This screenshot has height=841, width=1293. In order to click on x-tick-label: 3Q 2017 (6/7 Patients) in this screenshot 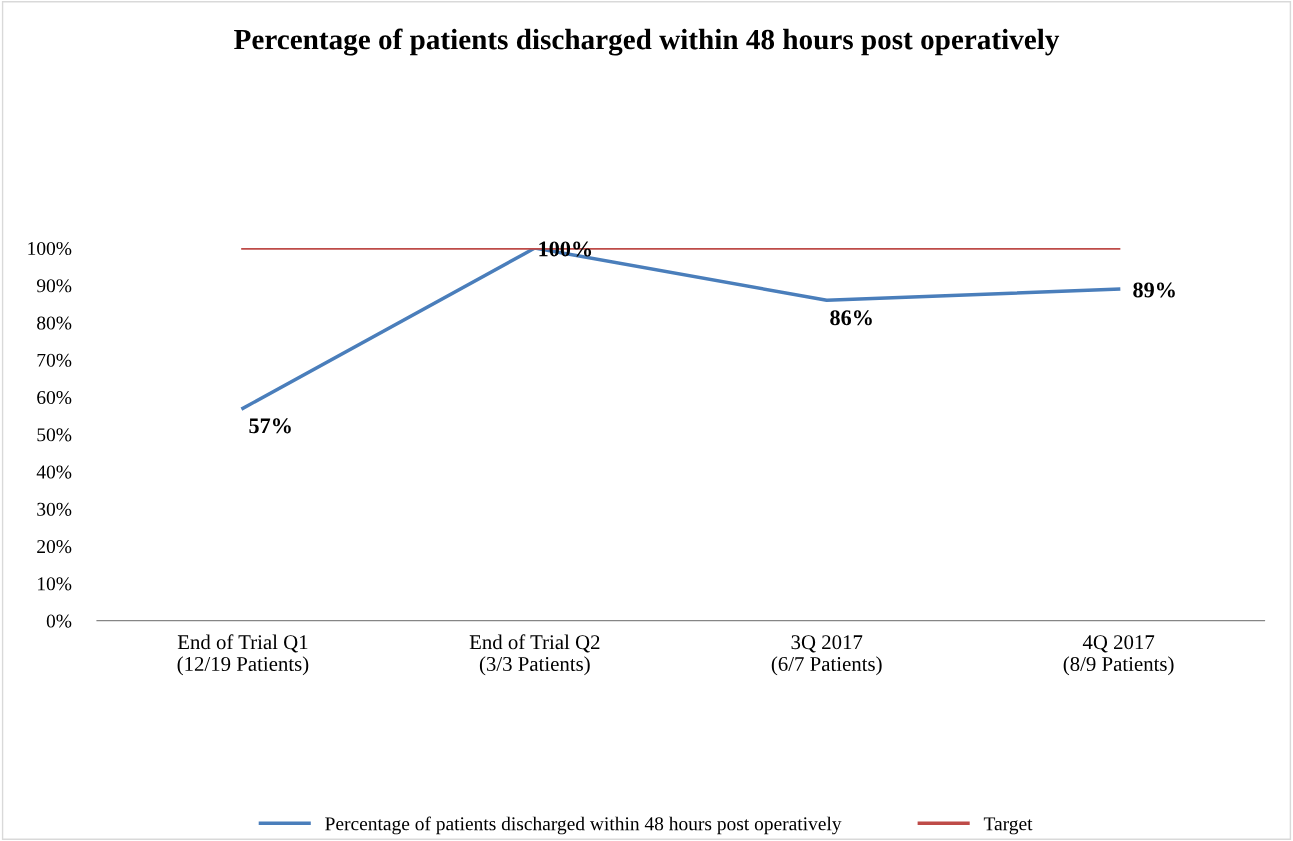, I will do `click(826, 655)`.